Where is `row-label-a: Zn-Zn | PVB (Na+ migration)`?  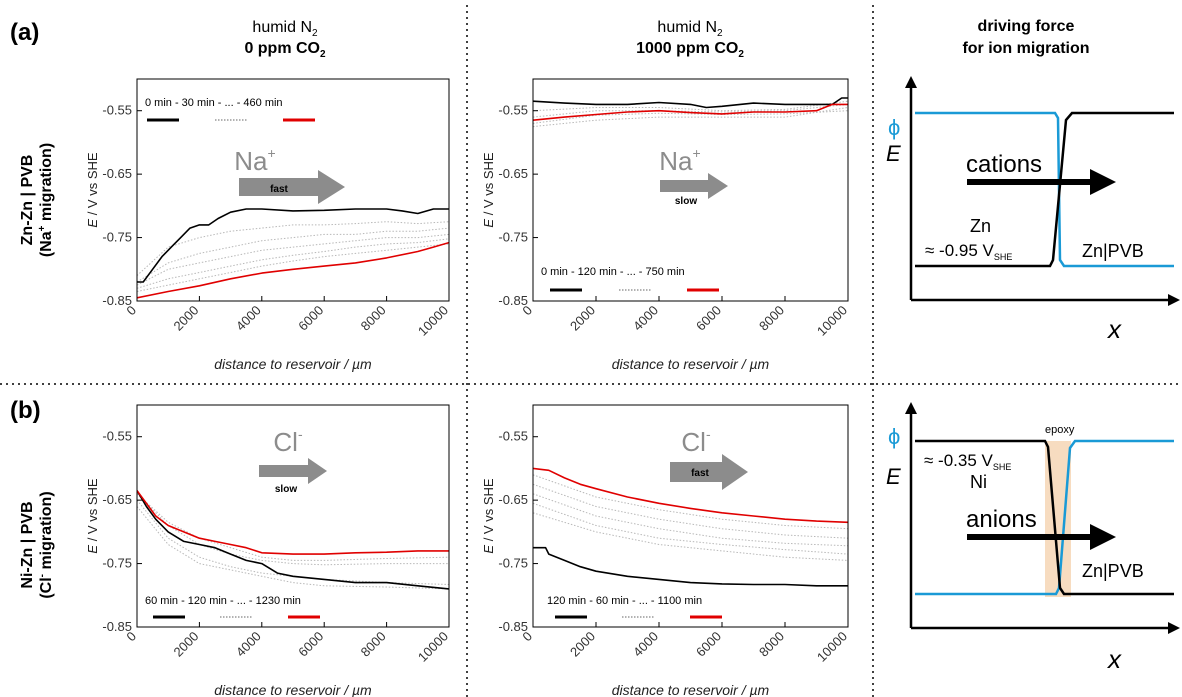 row-label-a: Zn-Zn | PVB (Na+ migration) is located at coordinates (37, 200).